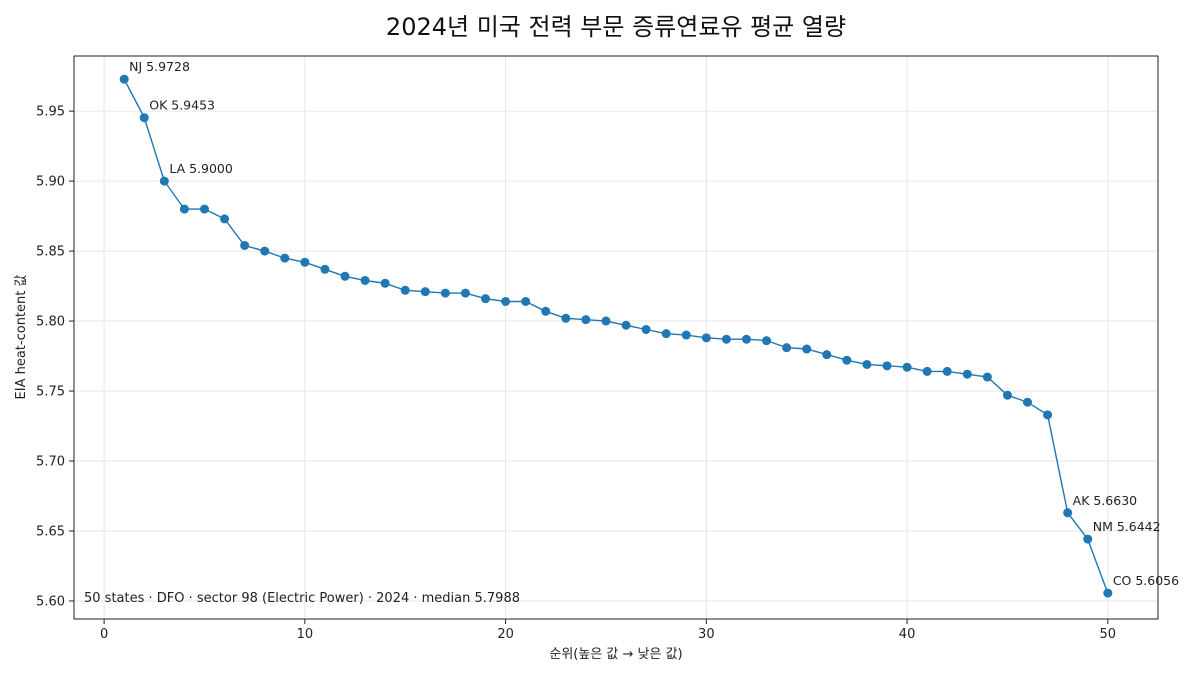 The image size is (1200, 675). What do you see at coordinates (305, 634) in the screenshot?
I see `x-tick-label: 10` at bounding box center [305, 634].